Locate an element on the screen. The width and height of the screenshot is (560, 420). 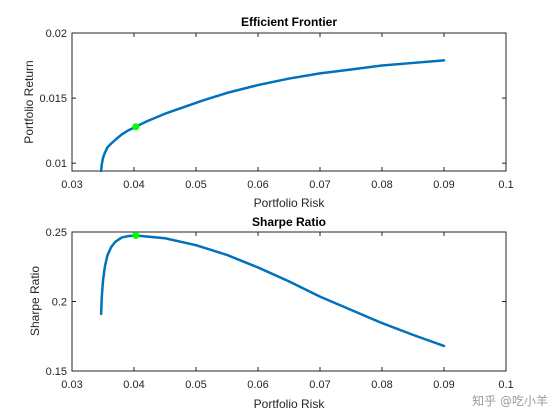
efficient-frontier-x-tick-label: 0.04 is located at coordinates (133, 185).